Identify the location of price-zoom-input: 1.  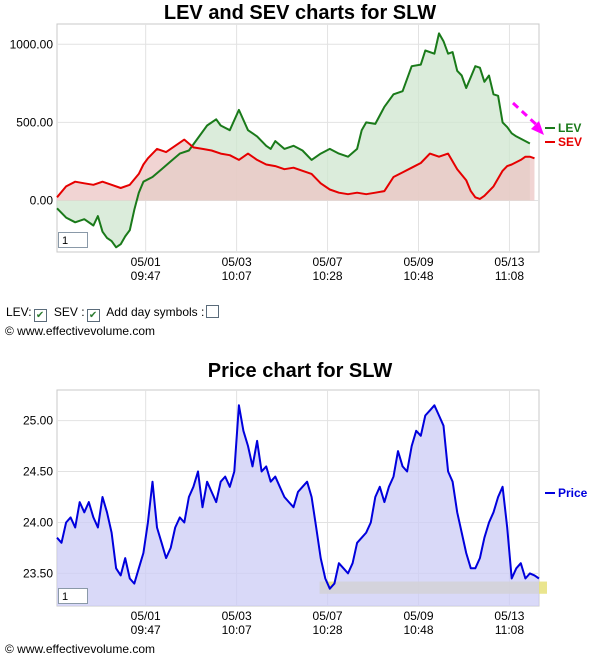
(73, 596).